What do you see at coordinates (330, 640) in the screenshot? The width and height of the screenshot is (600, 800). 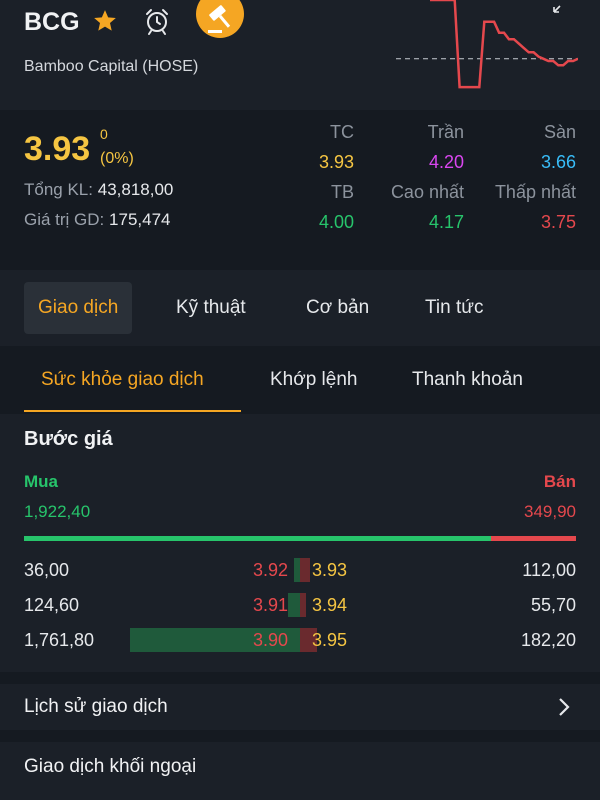 I see `ask-price: 3.95` at bounding box center [330, 640].